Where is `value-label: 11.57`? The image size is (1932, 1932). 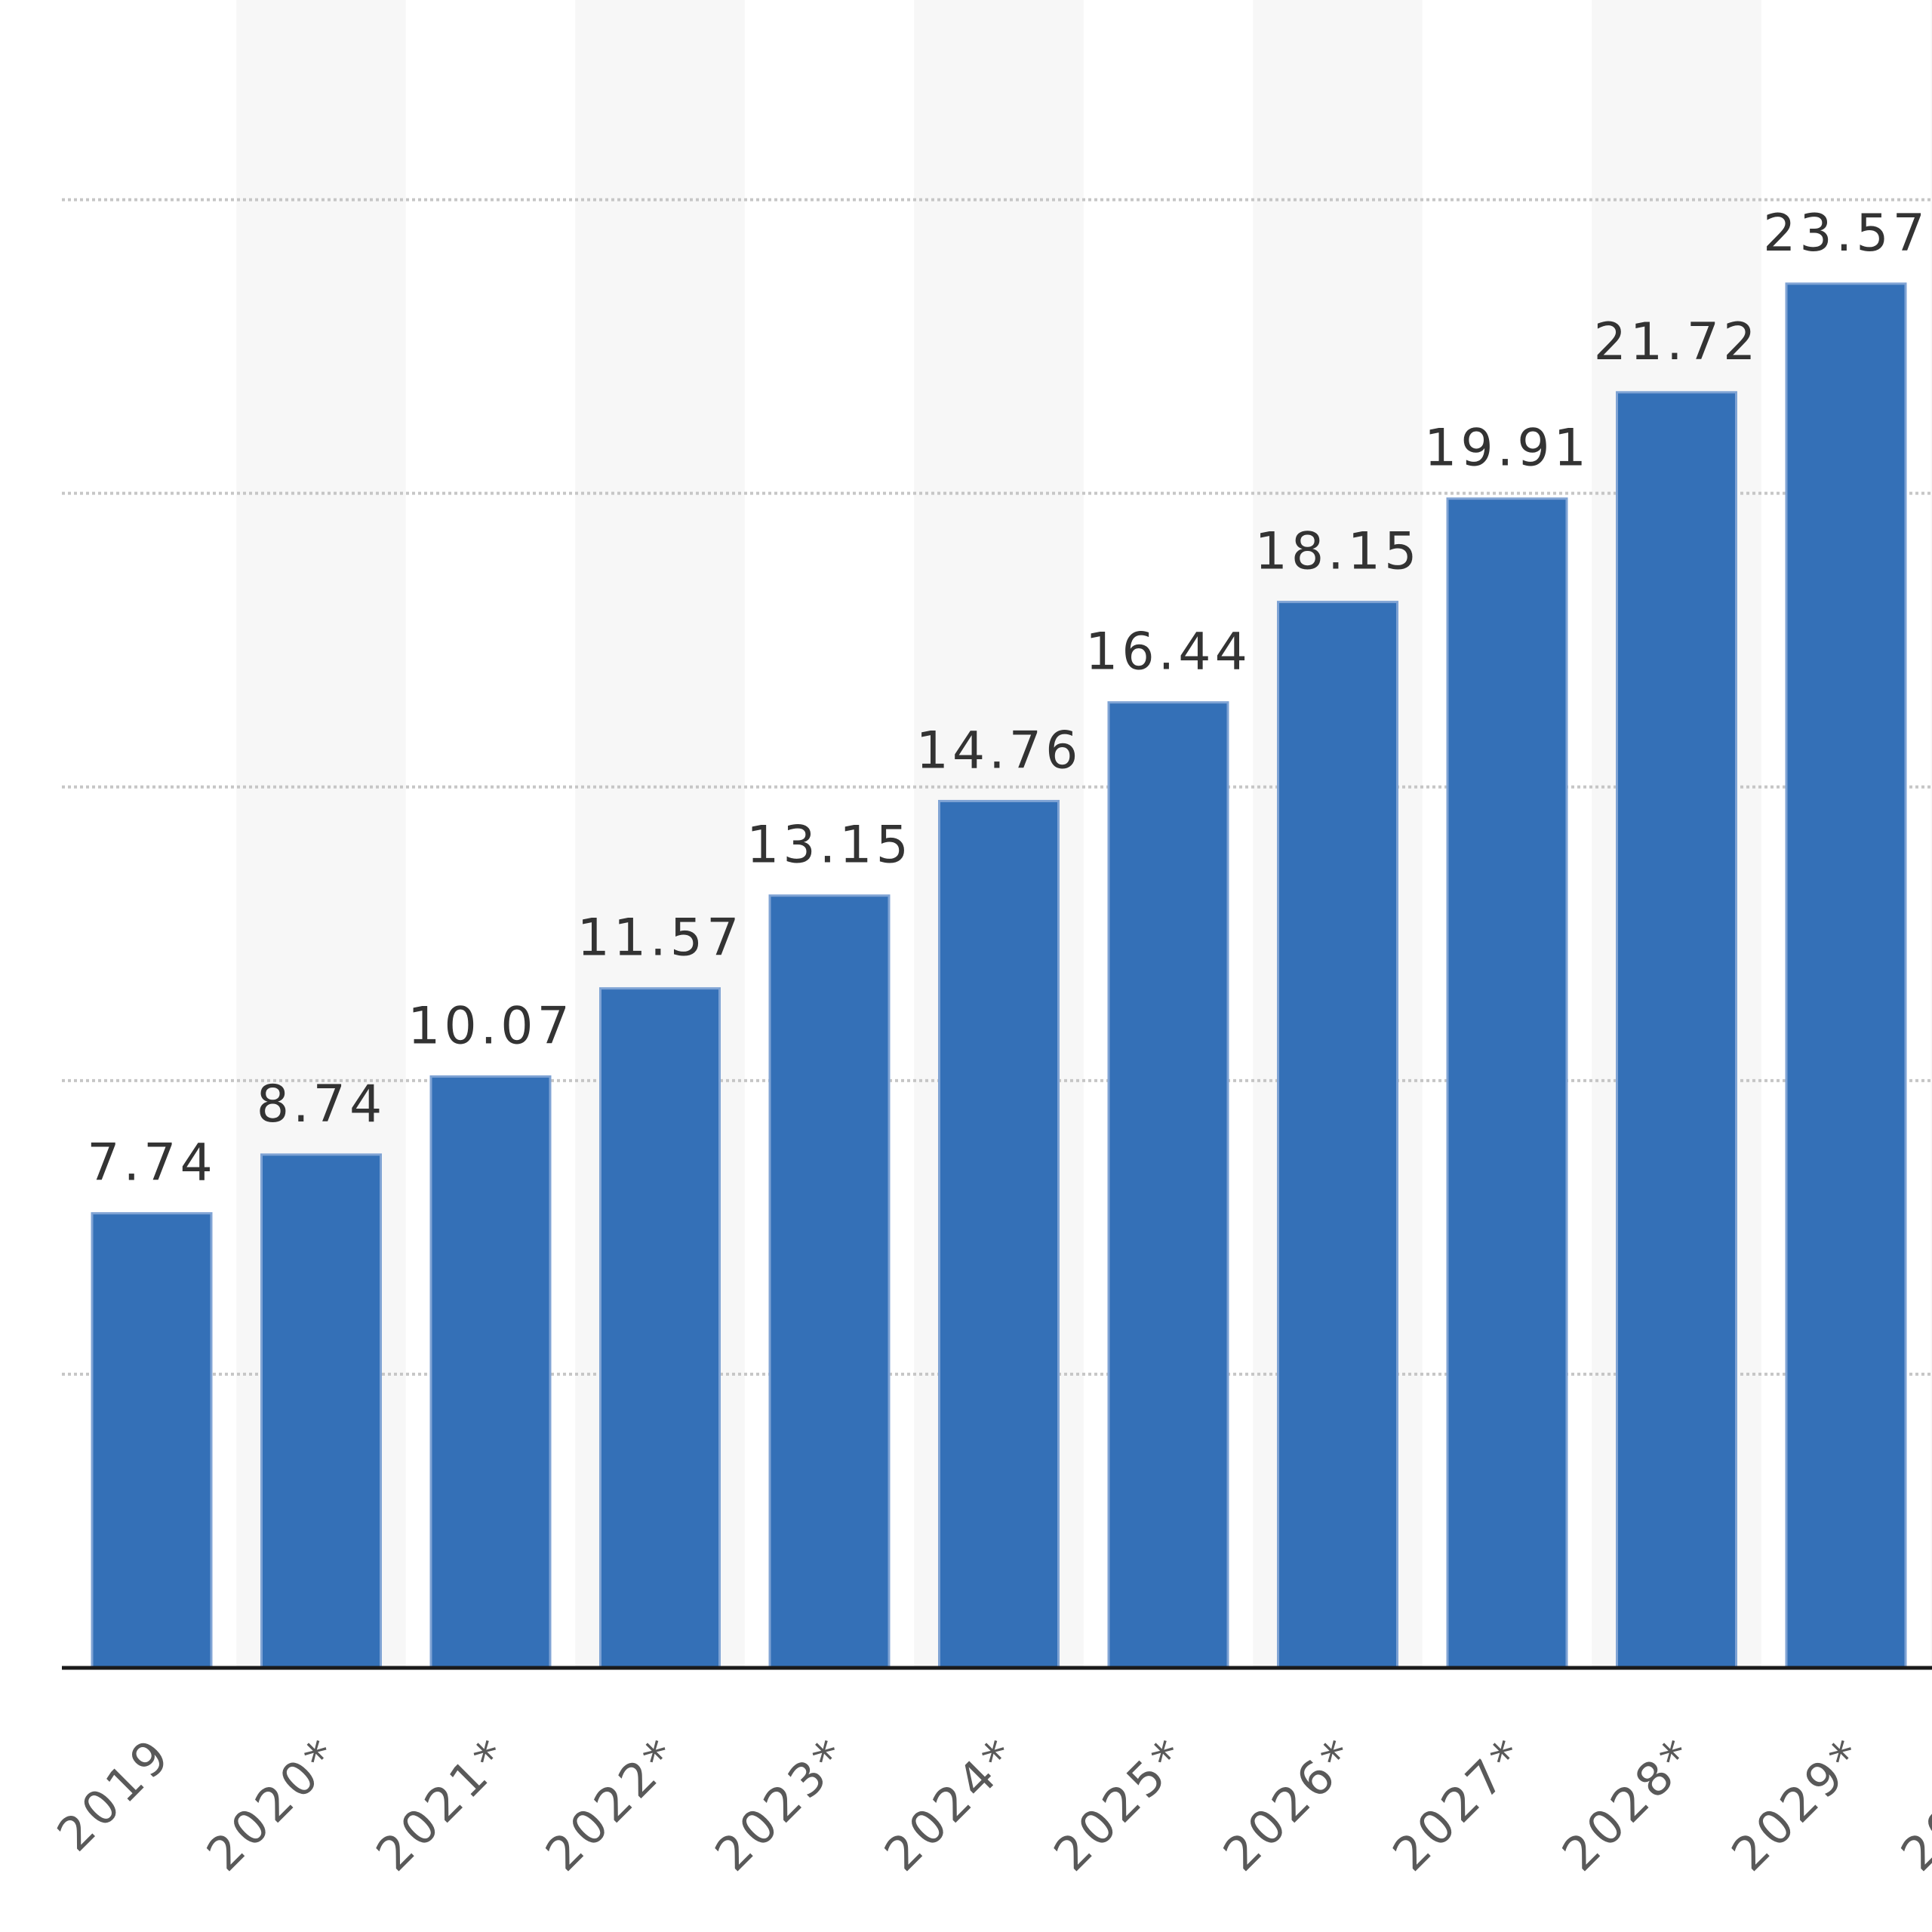
value-label: 11.57 is located at coordinates (660, 938).